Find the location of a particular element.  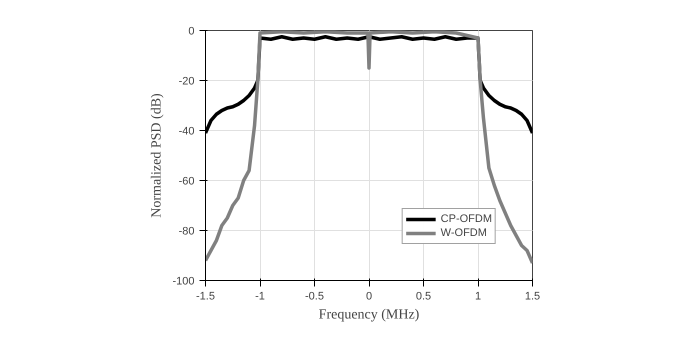

y-tick-label: -80 is located at coordinates (186, 232).